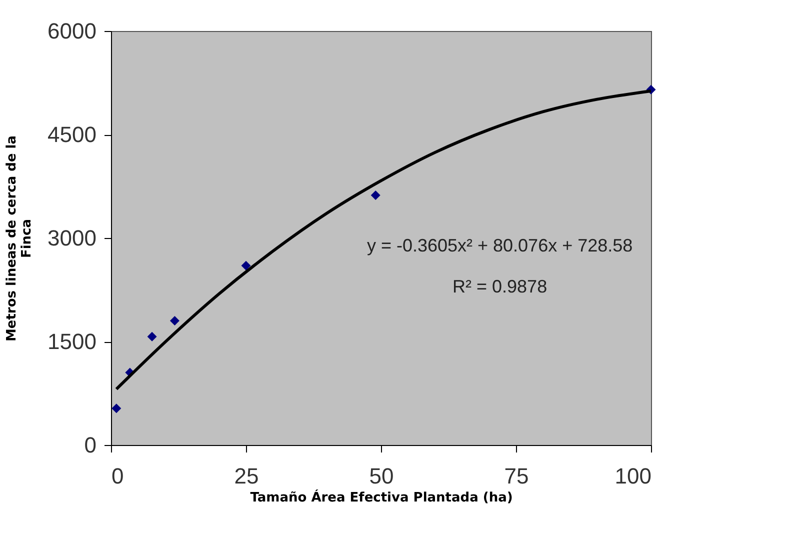  I want to click on y-tick-label: 4500, so click(72, 134).